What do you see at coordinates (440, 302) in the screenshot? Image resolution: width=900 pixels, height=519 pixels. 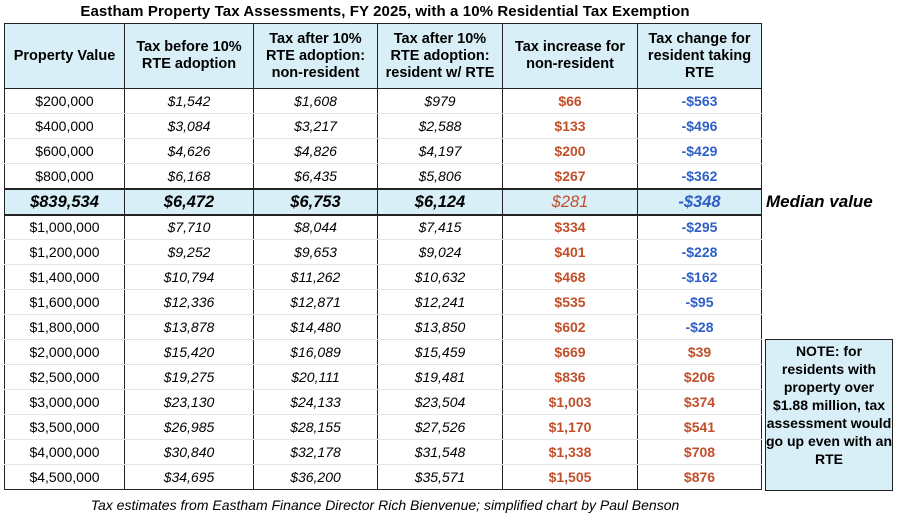 I see `cell-tax-after-resident: $12,241` at bounding box center [440, 302].